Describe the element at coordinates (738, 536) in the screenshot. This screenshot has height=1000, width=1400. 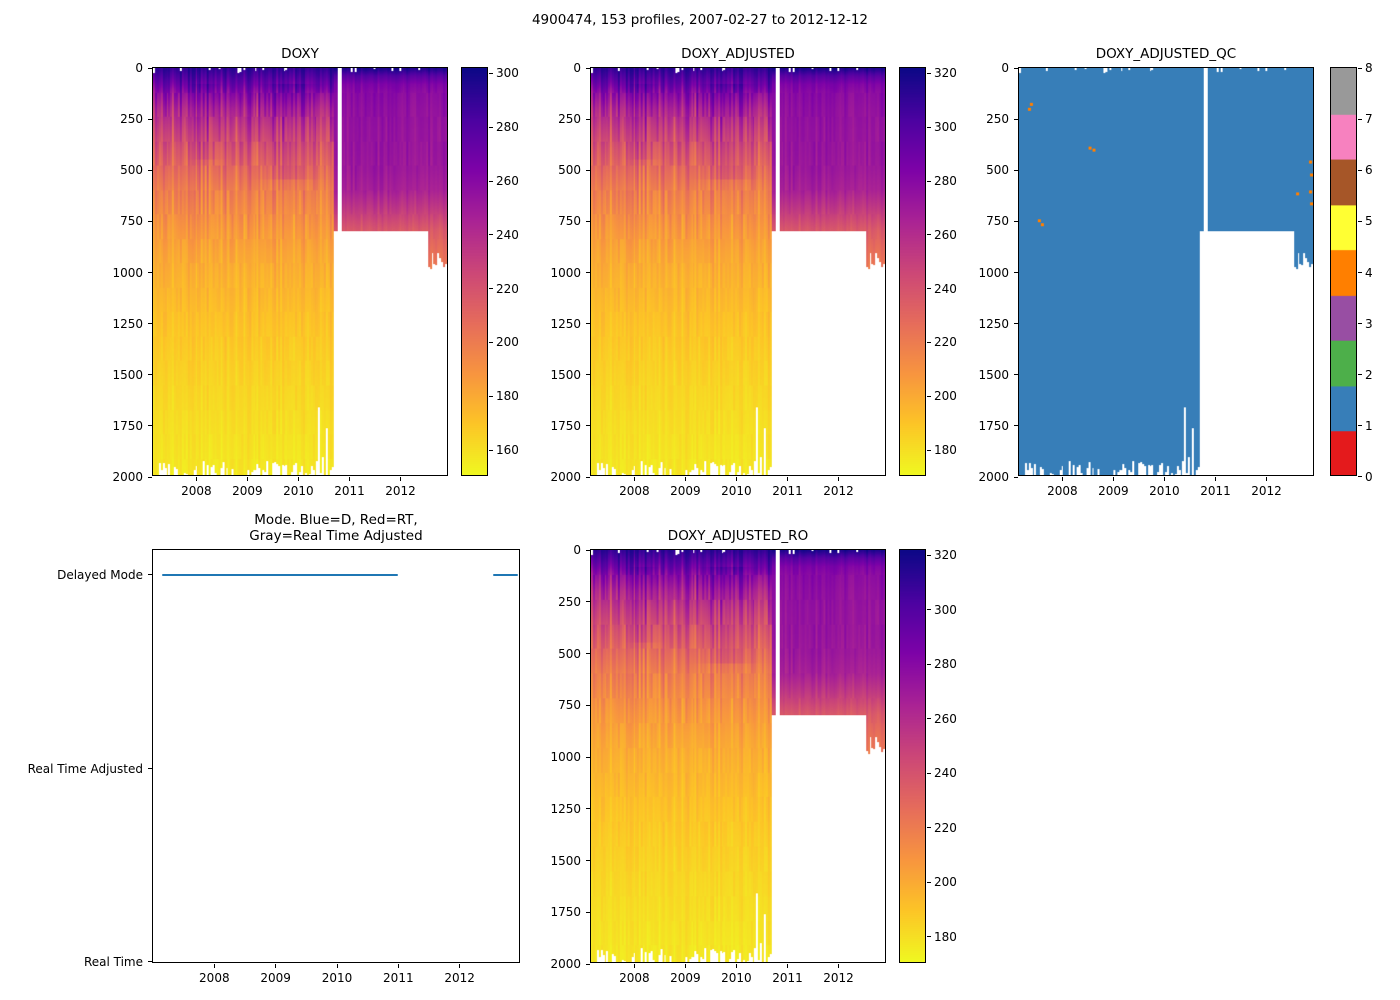
I see `doxy-adjusted-ro-title: DOXY_ADJUSTED_RO` at that location.